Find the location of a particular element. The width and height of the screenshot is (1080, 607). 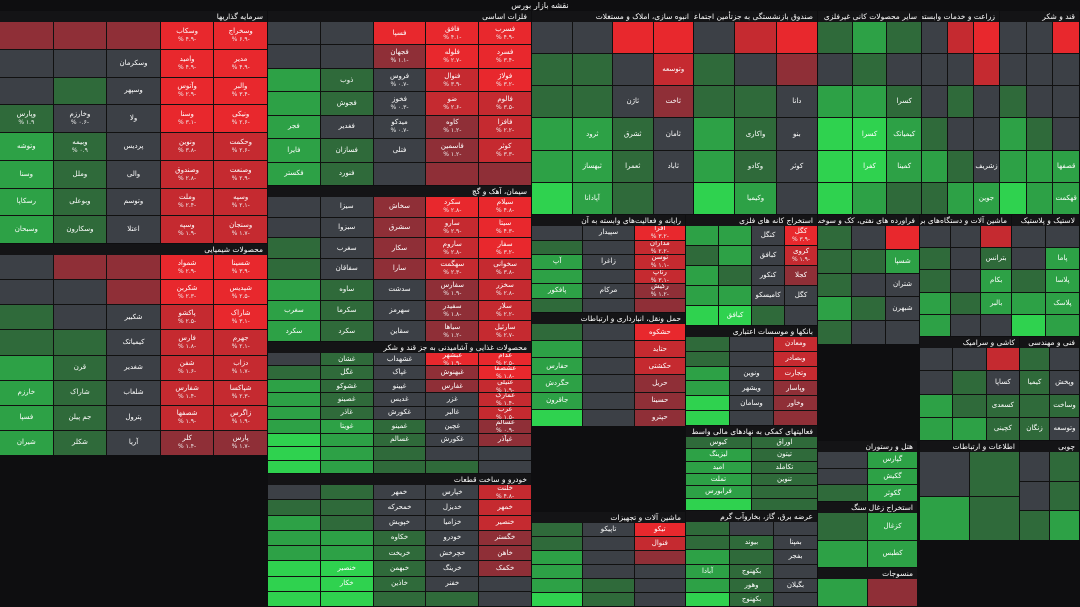

stock-tile: ونوین -۳.۸ % is located at coordinates (187, 146).